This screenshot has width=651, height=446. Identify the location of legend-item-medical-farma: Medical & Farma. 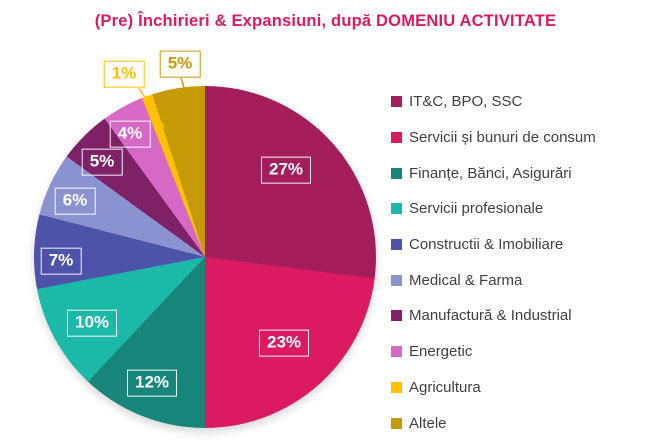
(493, 280).